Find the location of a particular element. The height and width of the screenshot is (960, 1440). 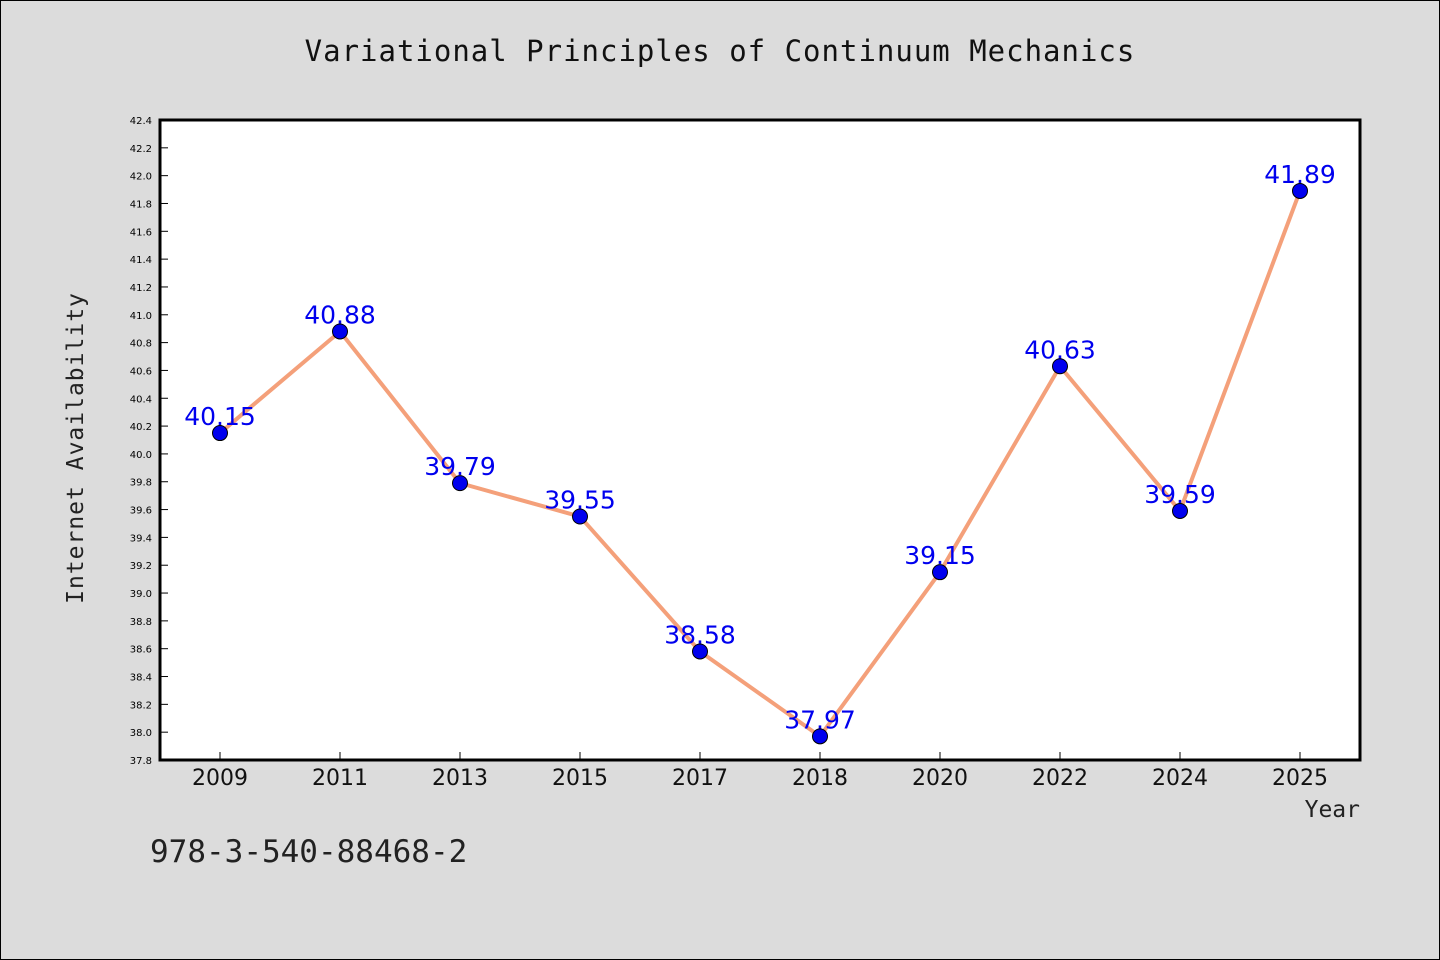

y-tick-label: 40.8 is located at coordinates (141, 344).